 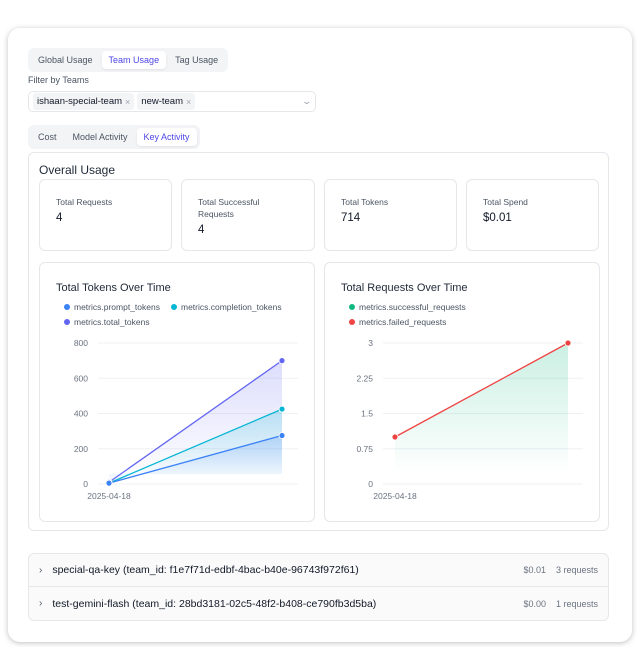 I want to click on legend-item: metrics.total_tokens, so click(x=107, y=322).